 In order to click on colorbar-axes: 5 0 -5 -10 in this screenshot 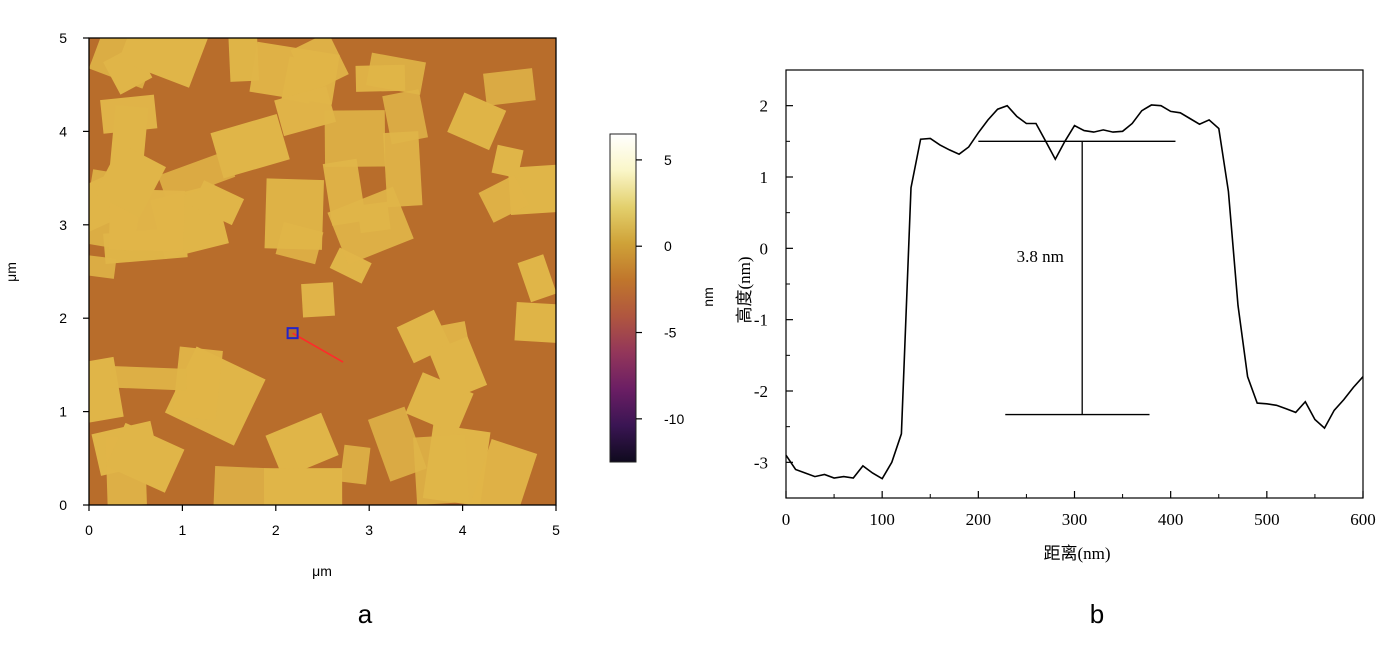, I will do `click(660, 289)`.